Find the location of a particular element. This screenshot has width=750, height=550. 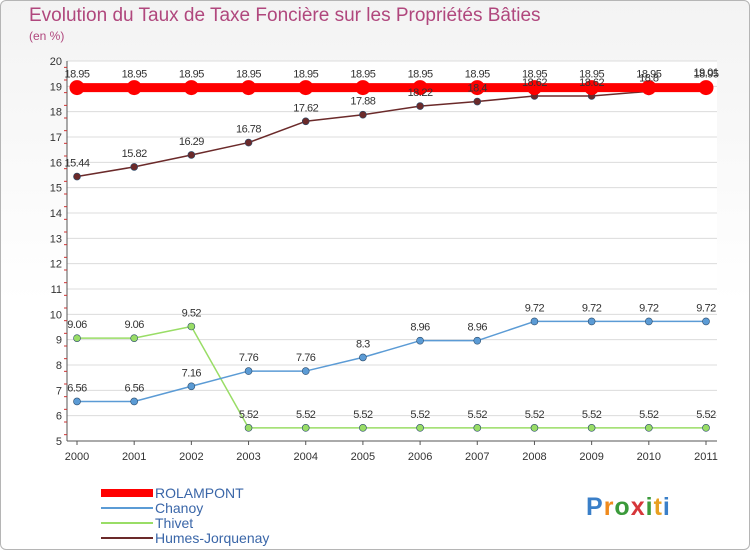

logo-letter: t is located at coordinates (658, 507).